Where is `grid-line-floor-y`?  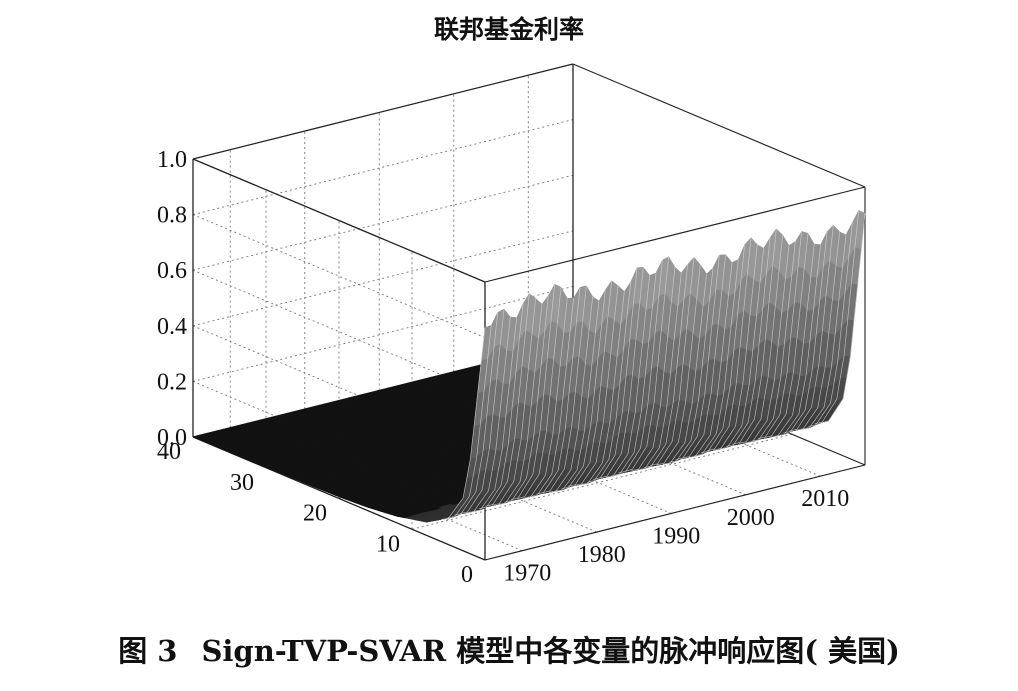 grid-line-floor-y is located at coordinates (602, 481).